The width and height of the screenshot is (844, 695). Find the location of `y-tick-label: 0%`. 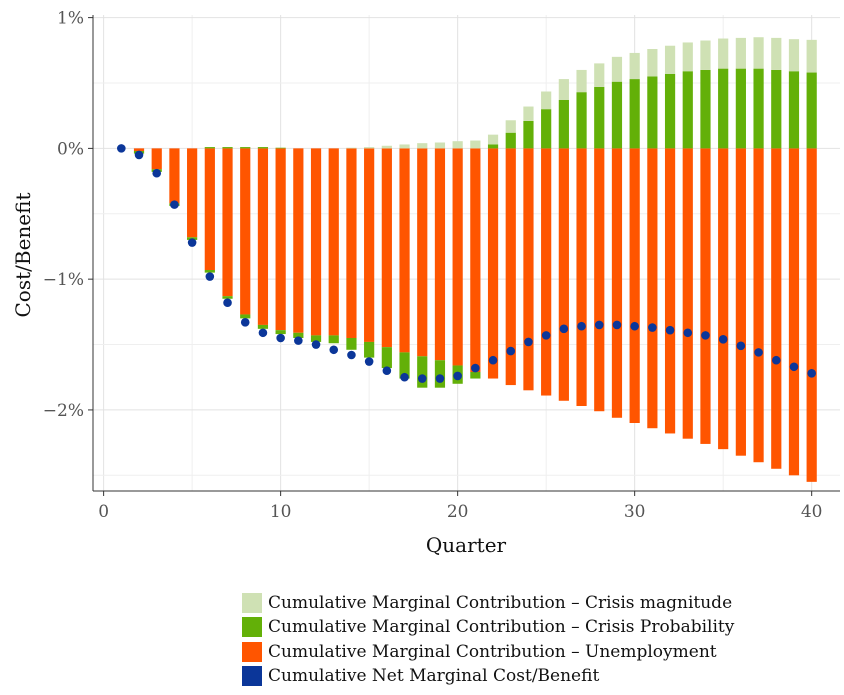

y-tick-label: 0% is located at coordinates (70, 149).